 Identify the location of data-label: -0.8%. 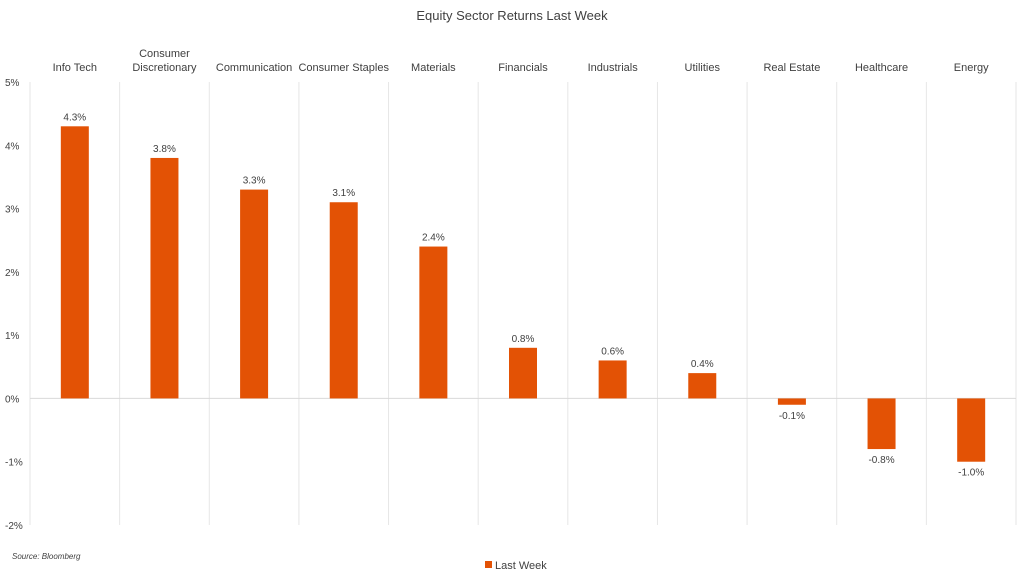
(881, 460).